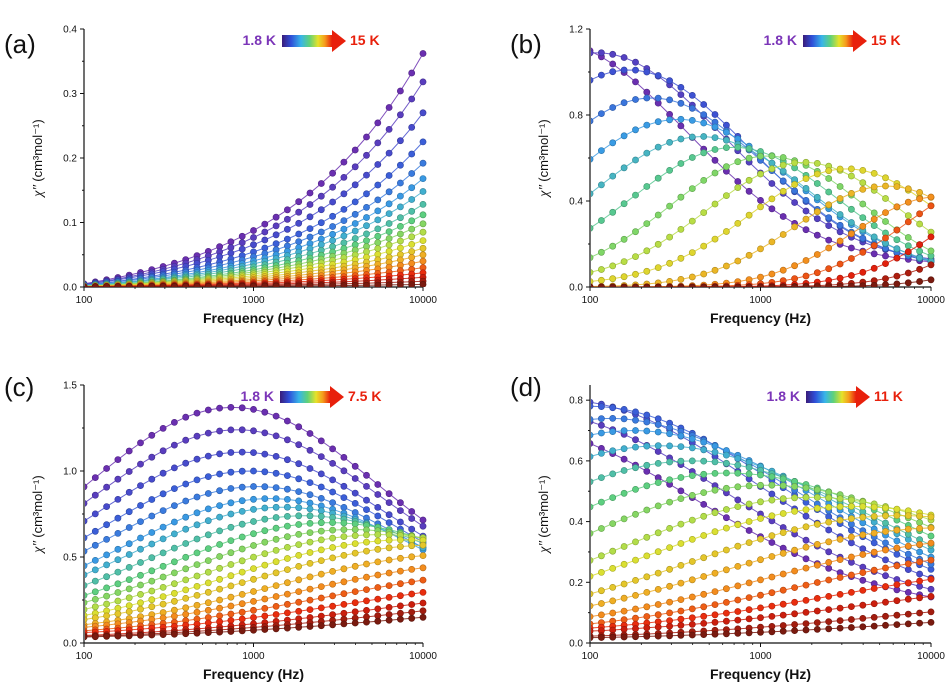 This screenshot has width=950, height=685. What do you see at coordinates (253, 318) in the screenshot?
I see `x-axis-label: Frequency (Hz)` at bounding box center [253, 318].